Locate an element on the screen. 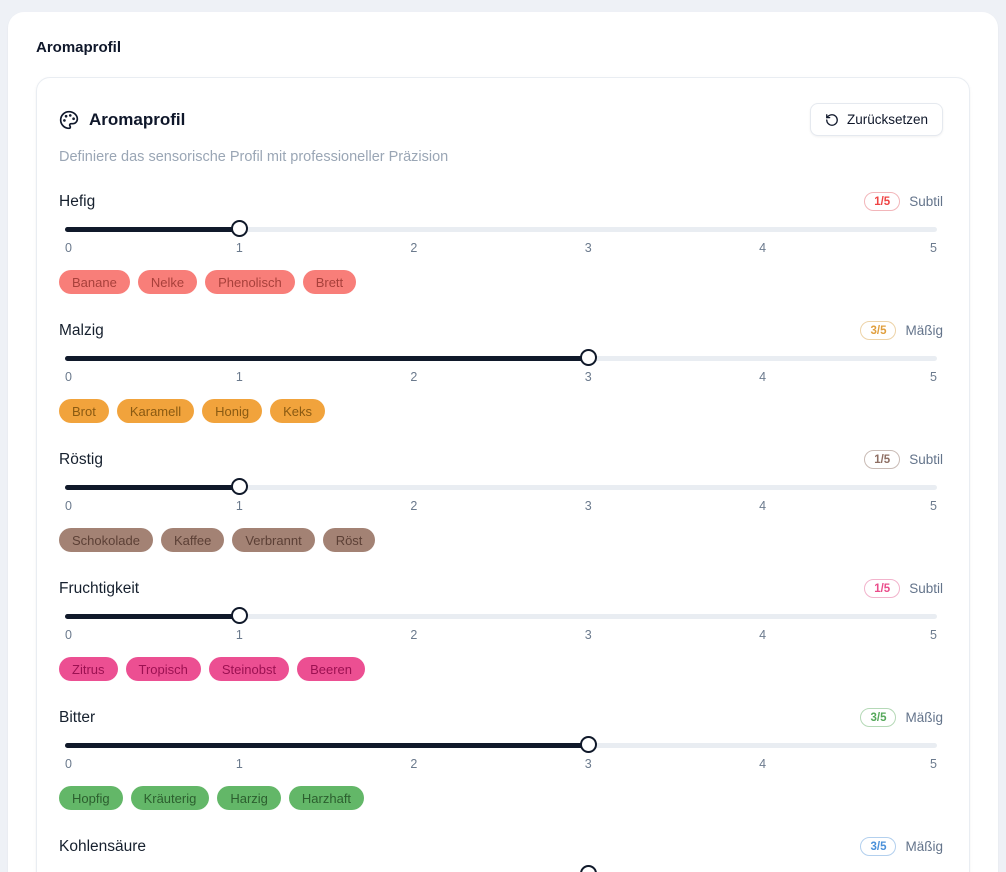 This screenshot has width=1006, height=872. panel-title-wrap: Aromaprofil is located at coordinates (122, 120).